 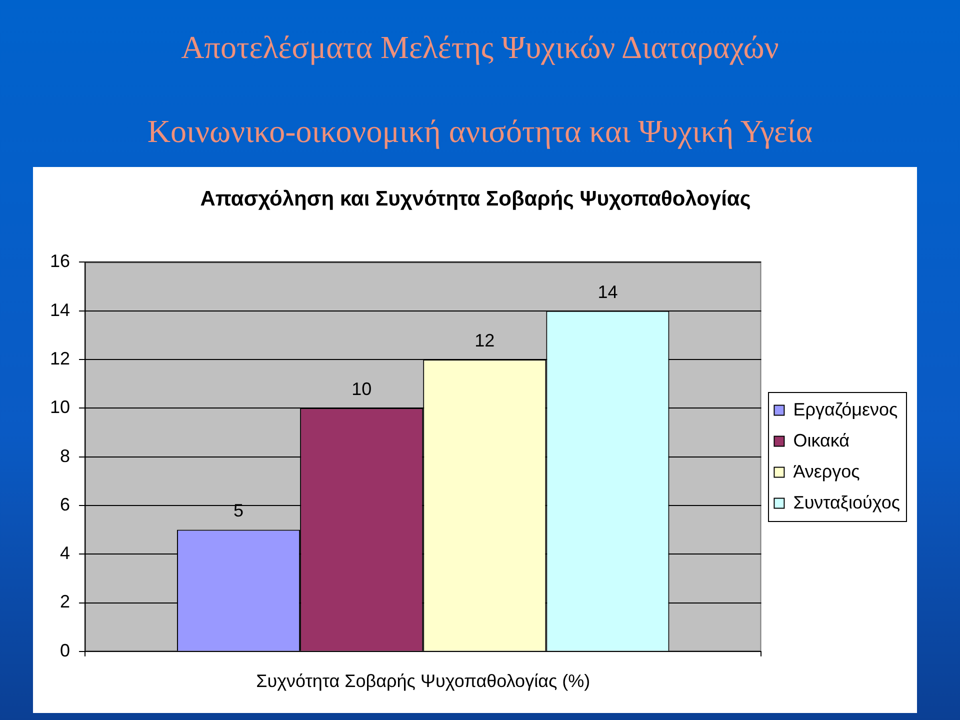 What do you see at coordinates (821, 440) in the screenshot?
I see `legend-label: Οικακά` at bounding box center [821, 440].